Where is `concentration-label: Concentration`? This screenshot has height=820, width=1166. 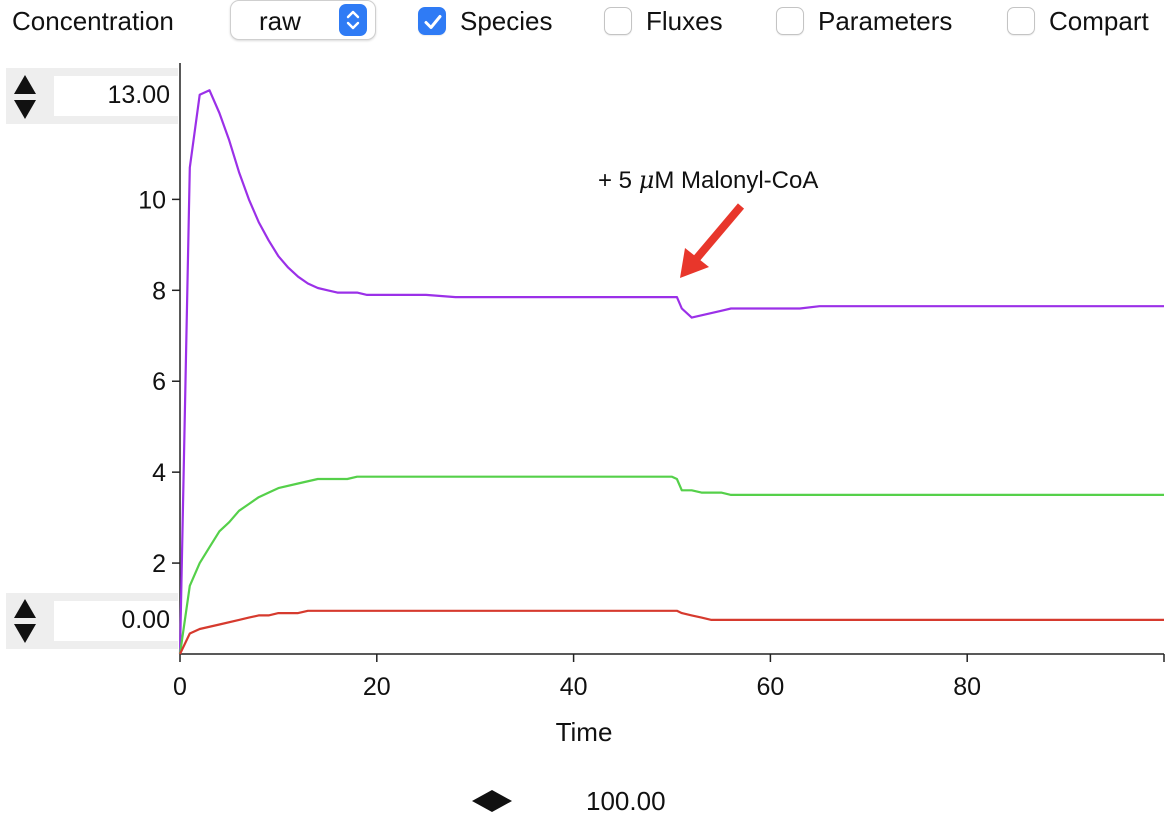
concentration-label: Concentration is located at coordinates (93, 21).